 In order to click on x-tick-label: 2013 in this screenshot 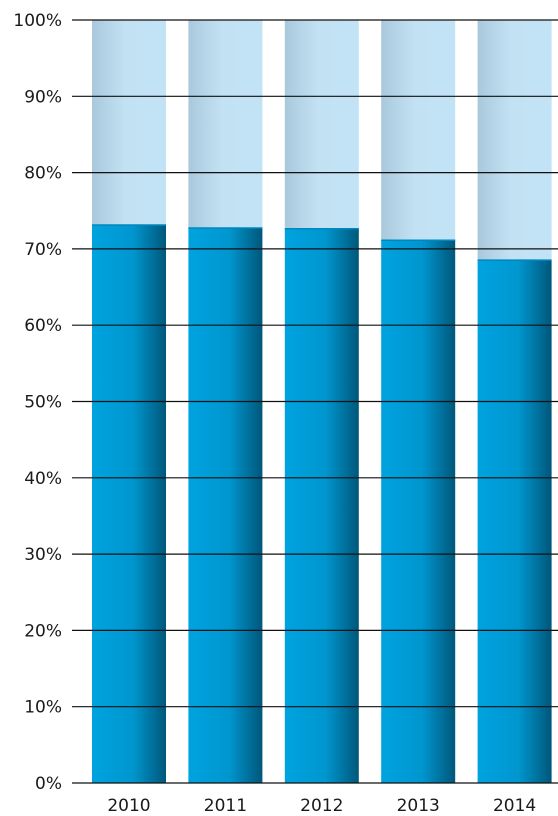, I will do `click(418, 806)`.